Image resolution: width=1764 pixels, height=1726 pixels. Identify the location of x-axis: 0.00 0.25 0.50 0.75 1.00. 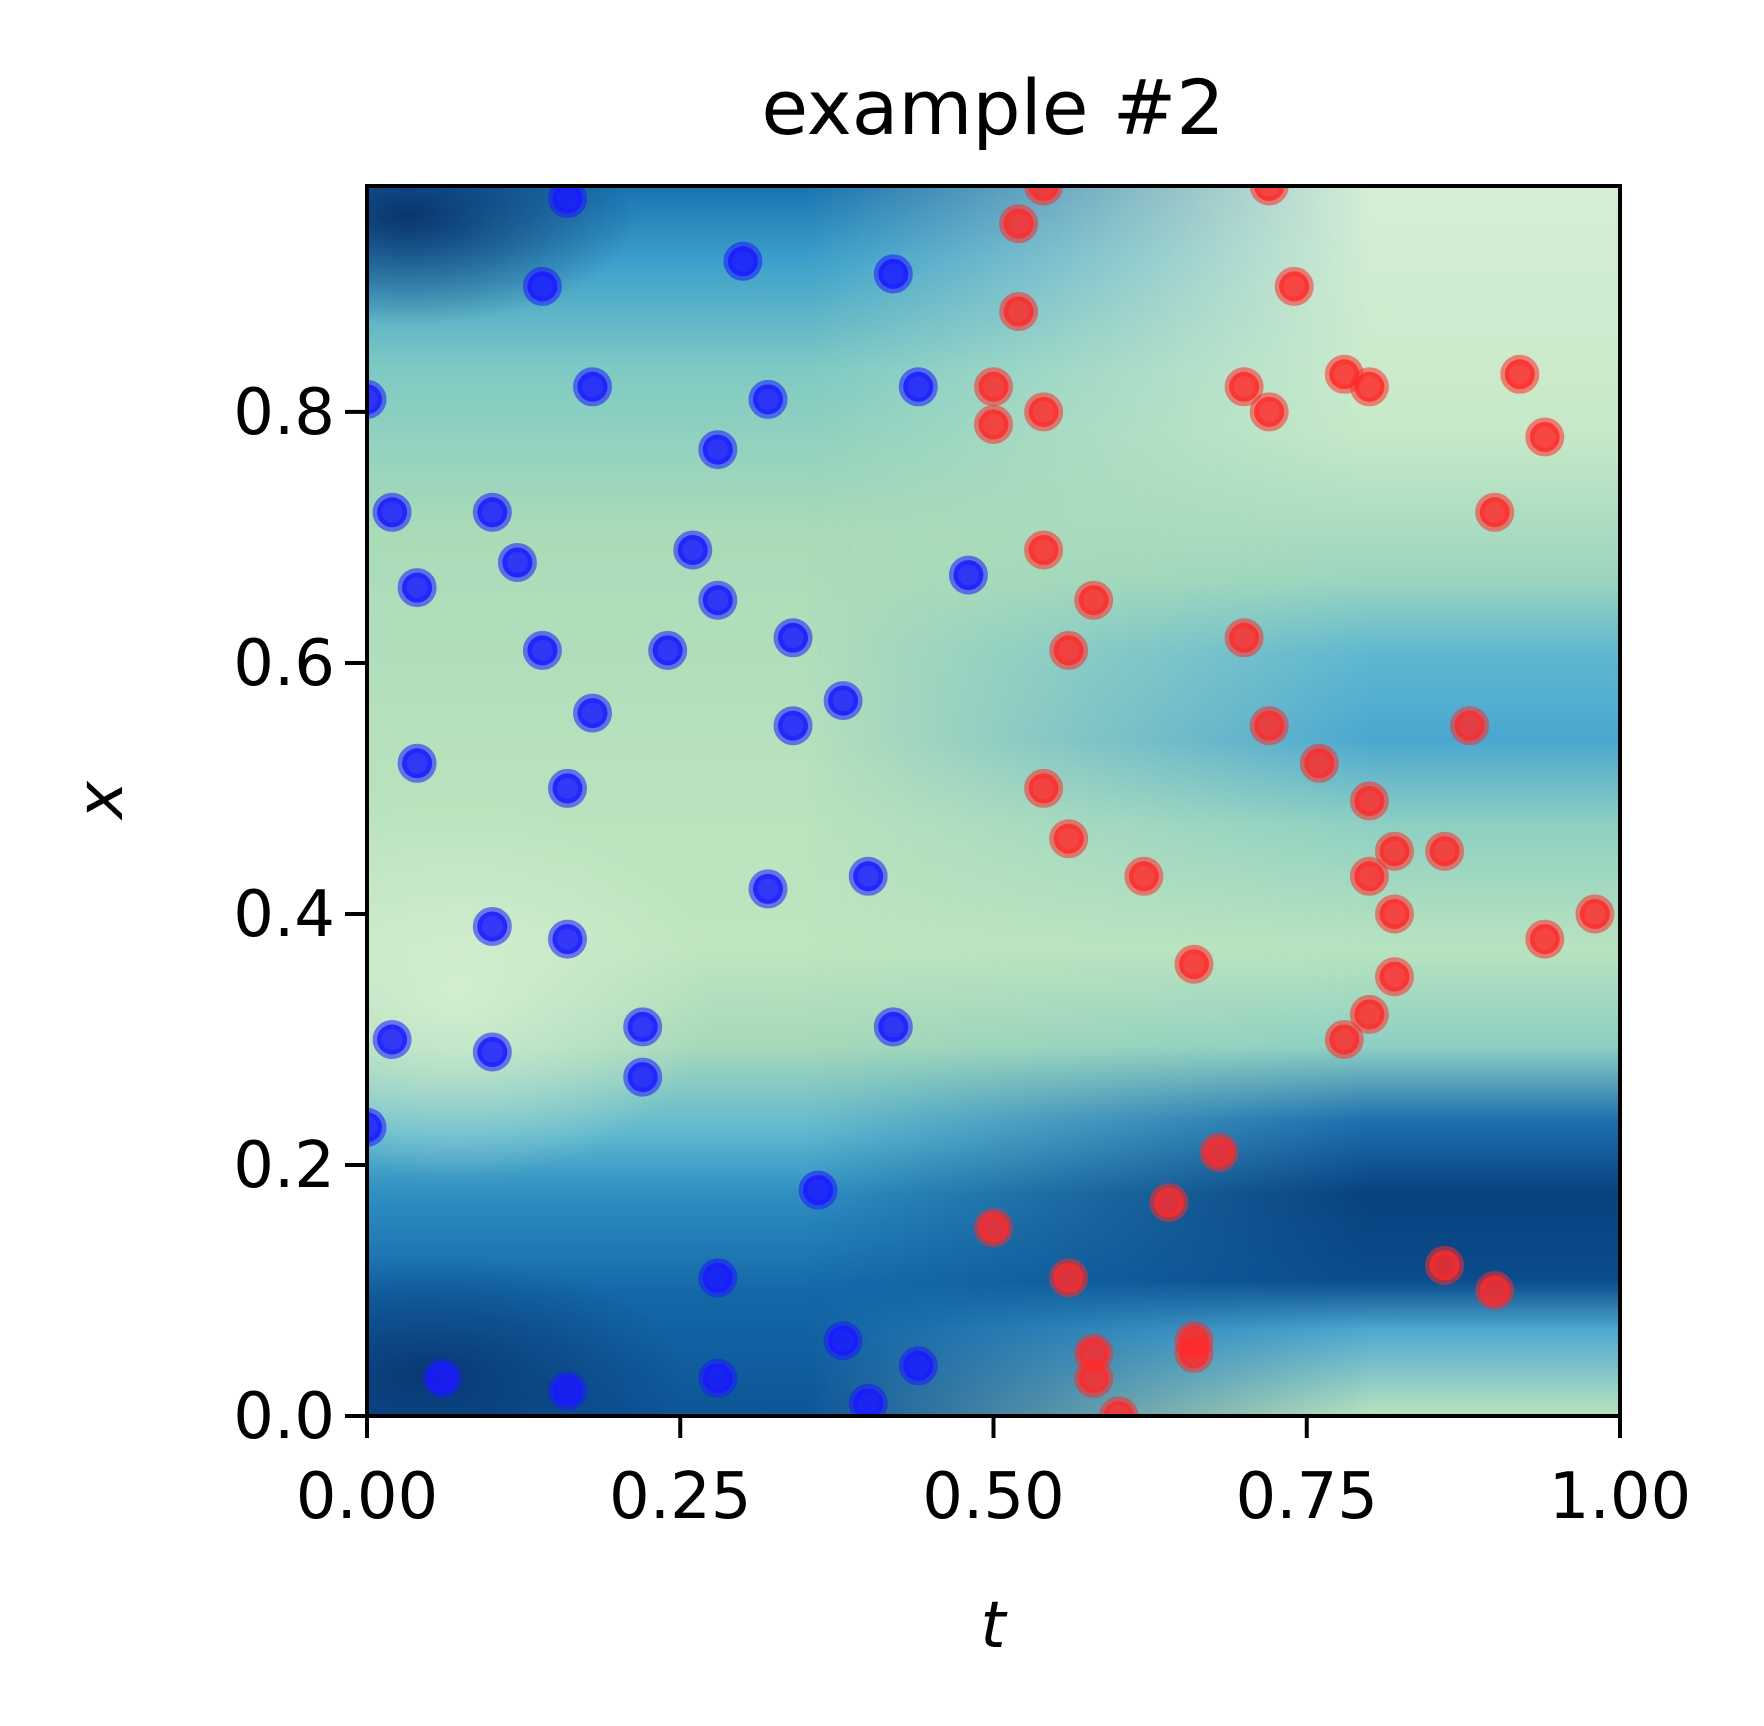
(994, 1475).